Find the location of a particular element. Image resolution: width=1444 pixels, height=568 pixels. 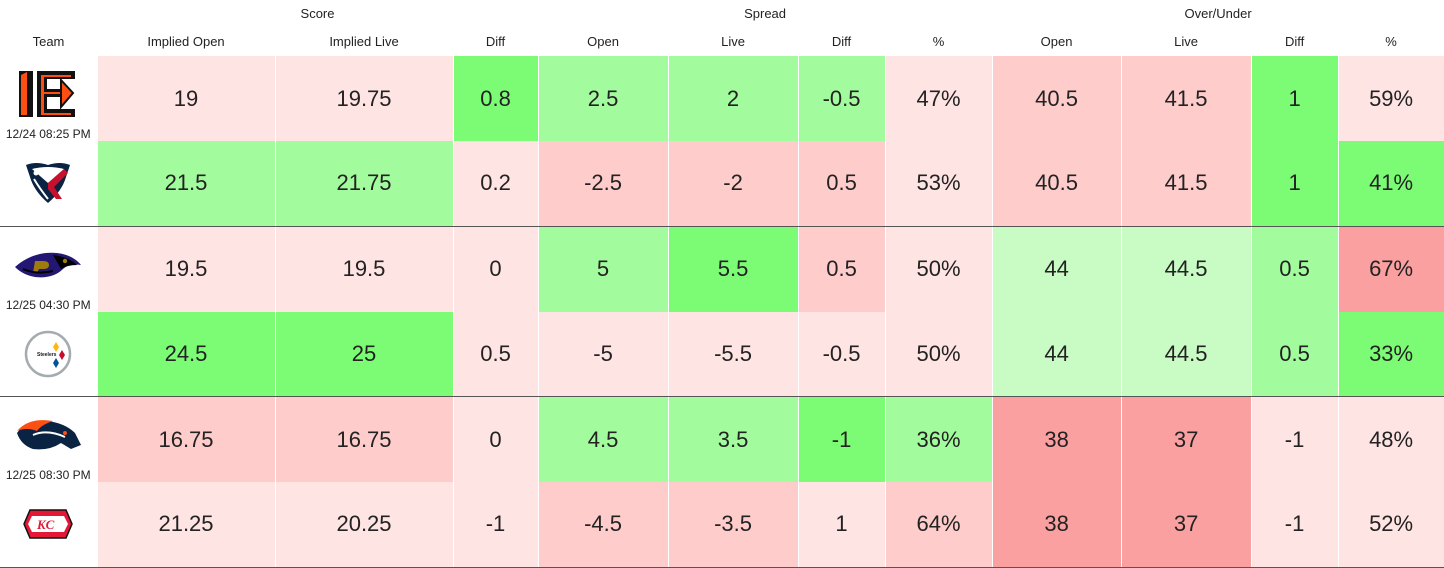

col-header-ou-open: Open is located at coordinates (1057, 41).